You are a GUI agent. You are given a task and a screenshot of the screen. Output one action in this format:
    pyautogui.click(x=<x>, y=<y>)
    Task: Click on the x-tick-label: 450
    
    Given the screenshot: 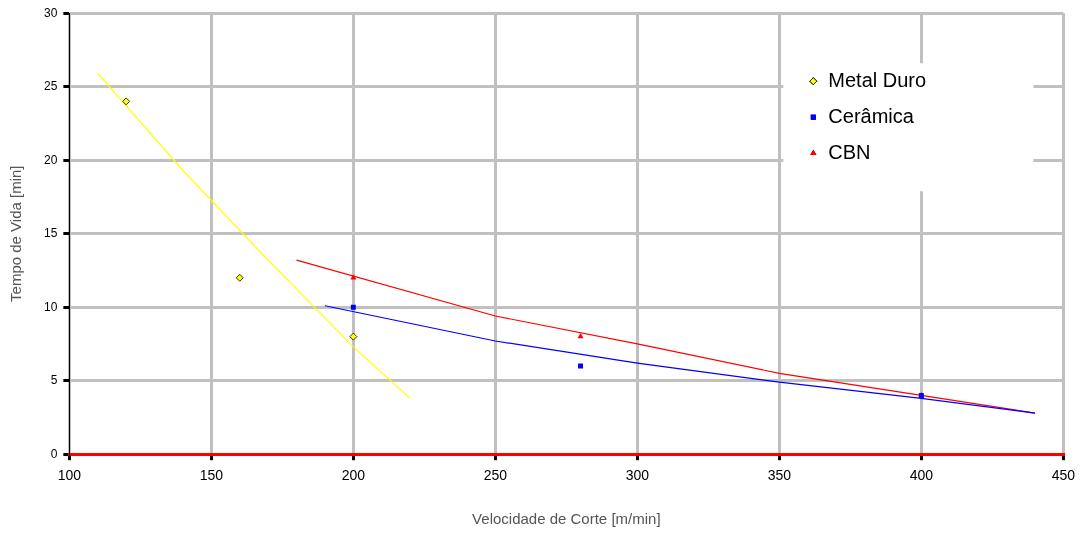 What is the action you would take?
    pyautogui.click(x=1063, y=475)
    